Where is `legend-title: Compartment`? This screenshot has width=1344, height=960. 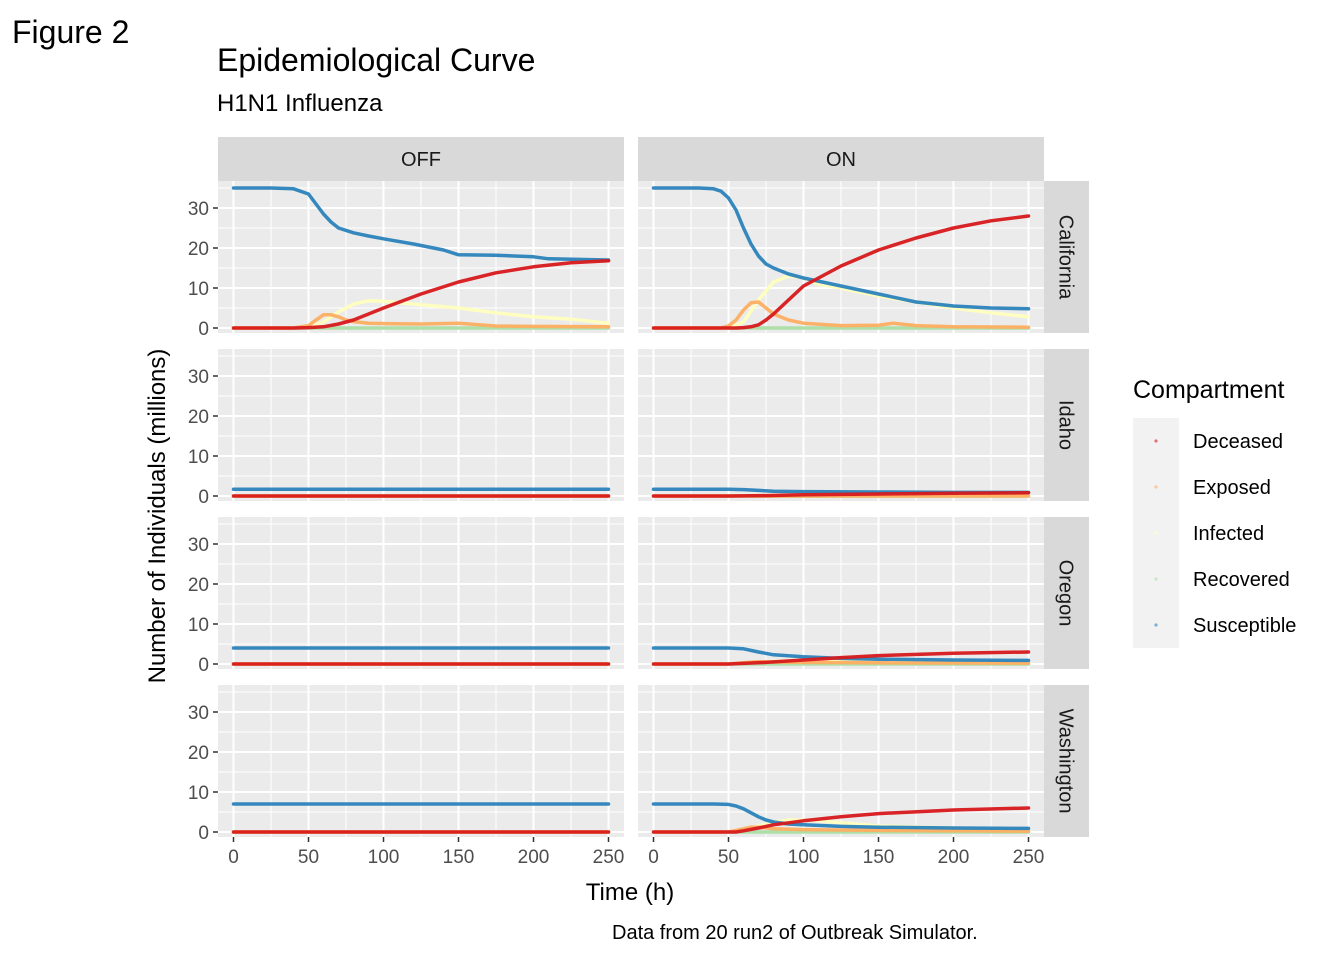 legend-title: Compartment is located at coordinates (1208, 390).